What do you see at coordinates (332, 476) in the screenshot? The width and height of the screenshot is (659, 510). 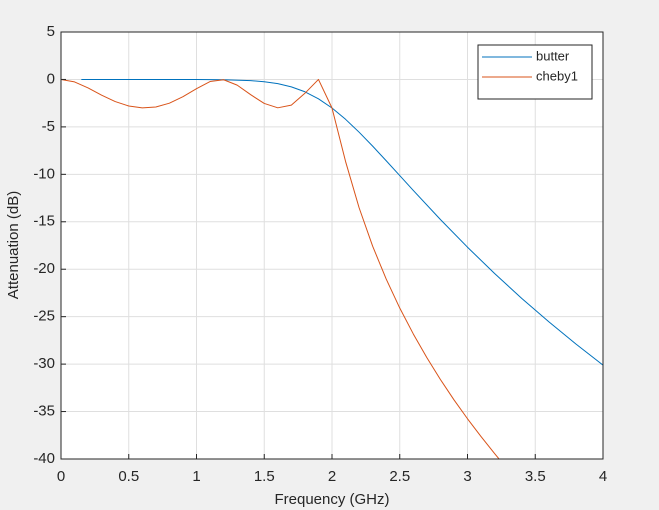 I see `x-tick-label: 2` at bounding box center [332, 476].